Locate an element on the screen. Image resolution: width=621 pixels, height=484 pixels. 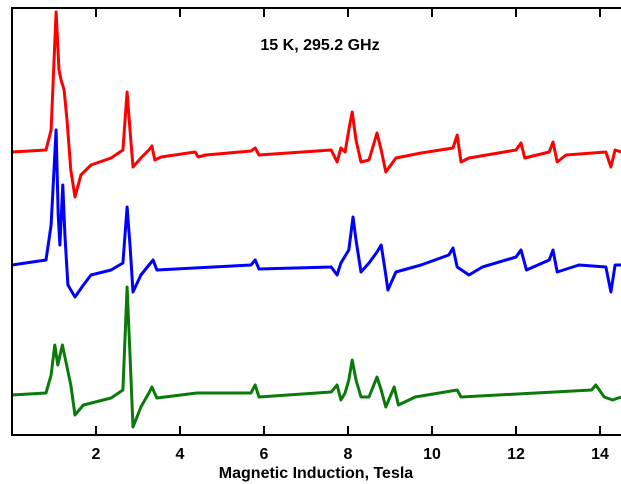
x-tick-label: 8 is located at coordinates (348, 454).